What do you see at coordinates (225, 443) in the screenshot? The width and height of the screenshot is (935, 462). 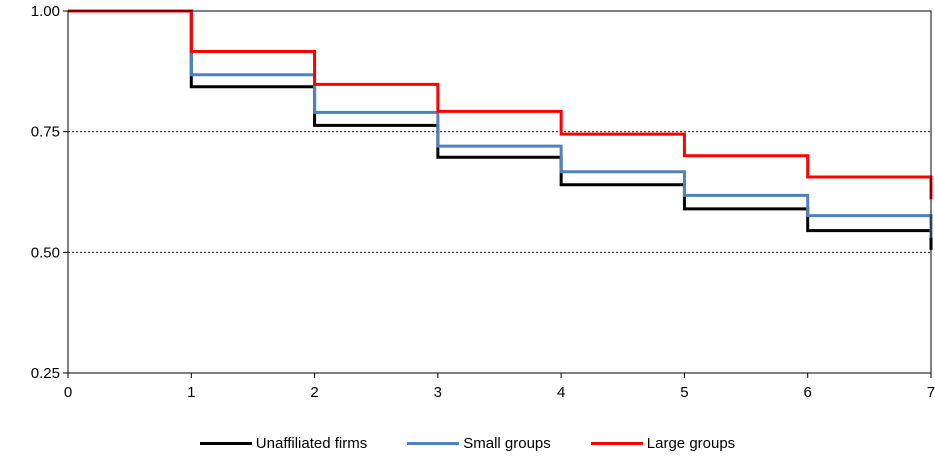 I see `legend-swatch-unaffiliated` at bounding box center [225, 443].